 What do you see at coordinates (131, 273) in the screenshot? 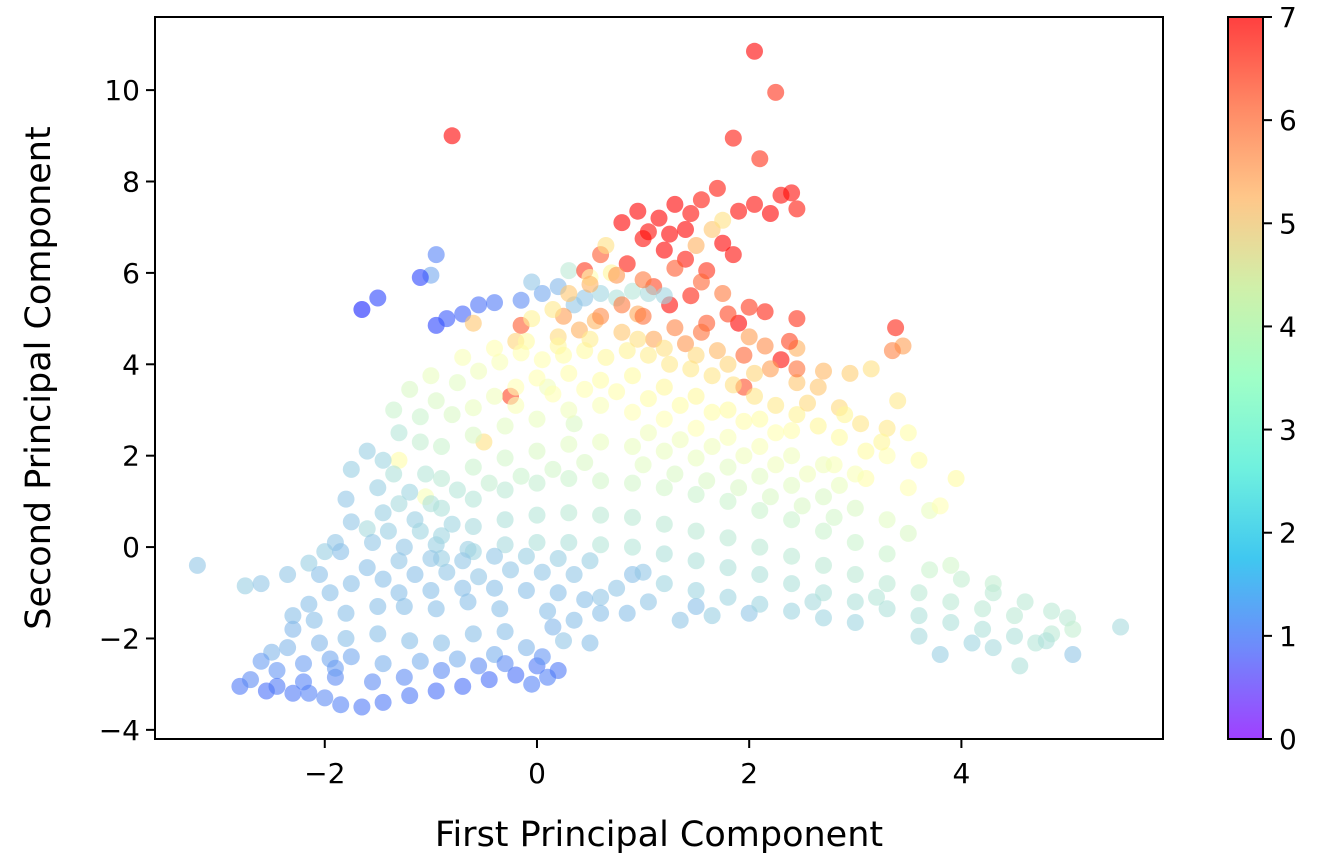
I see `y-tick-label: 6` at bounding box center [131, 273].